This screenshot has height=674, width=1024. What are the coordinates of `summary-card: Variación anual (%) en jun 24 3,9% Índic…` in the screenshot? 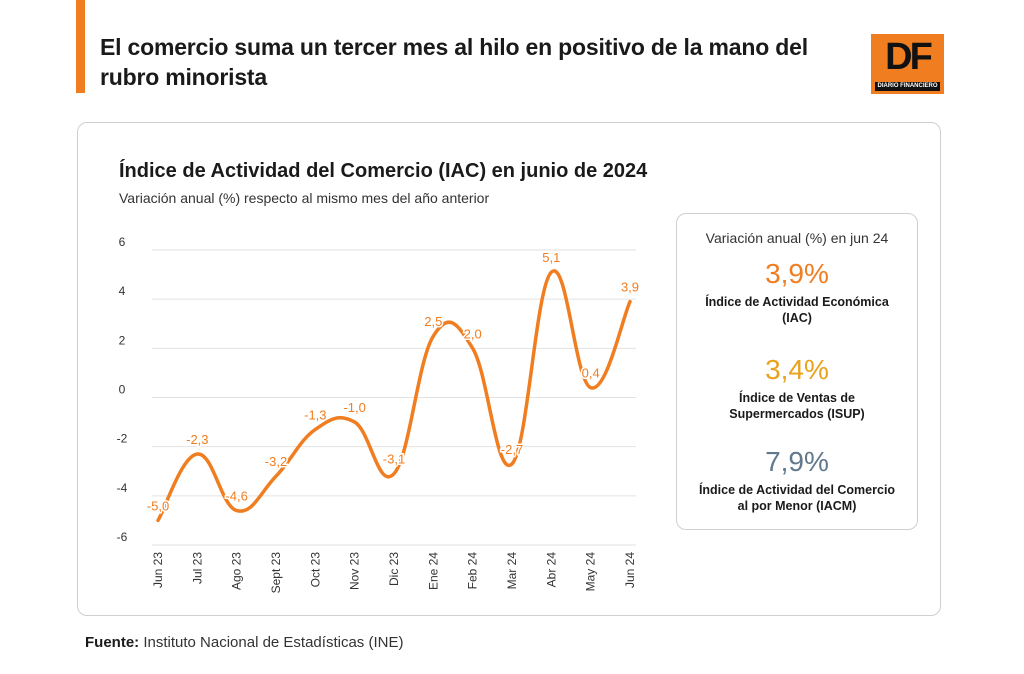 It's located at (797, 371).